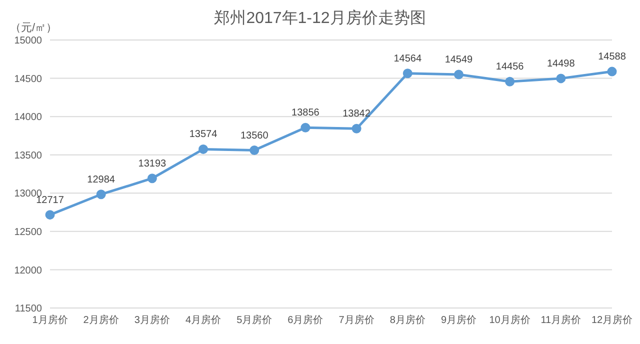  I want to click on x-tick-label: 11月房价, so click(561, 320).